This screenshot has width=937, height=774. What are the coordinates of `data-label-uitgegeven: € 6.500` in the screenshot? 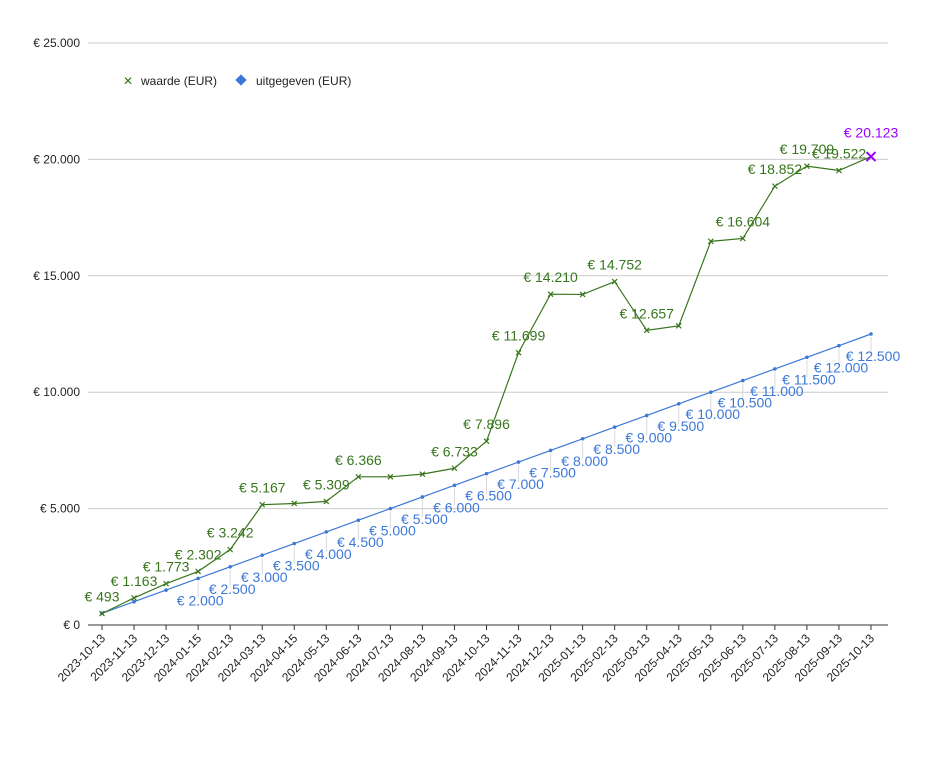 It's located at (488, 496).